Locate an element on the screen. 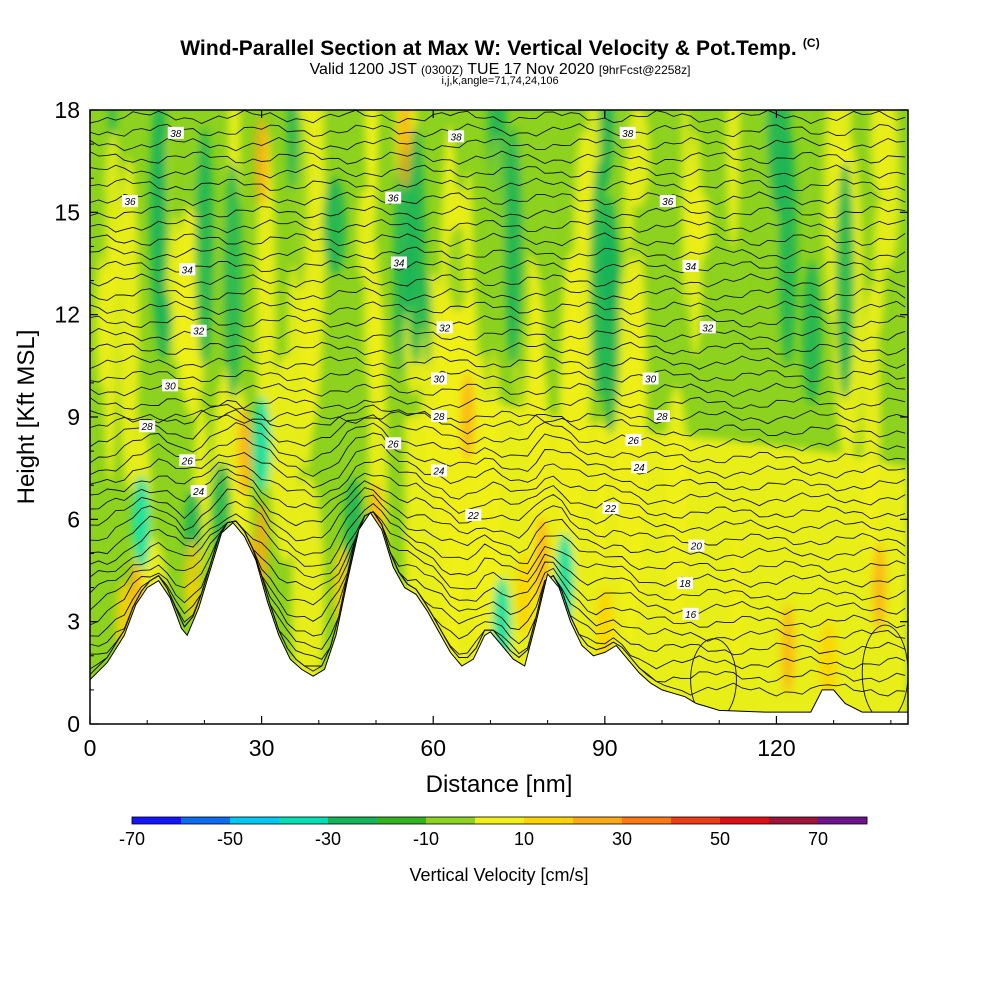 This screenshot has height=1000, width=1000. contour-label: 30 is located at coordinates (170, 385).